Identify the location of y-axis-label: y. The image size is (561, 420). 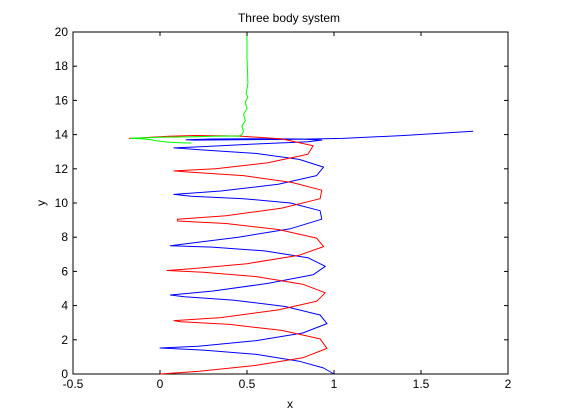
(41, 203).